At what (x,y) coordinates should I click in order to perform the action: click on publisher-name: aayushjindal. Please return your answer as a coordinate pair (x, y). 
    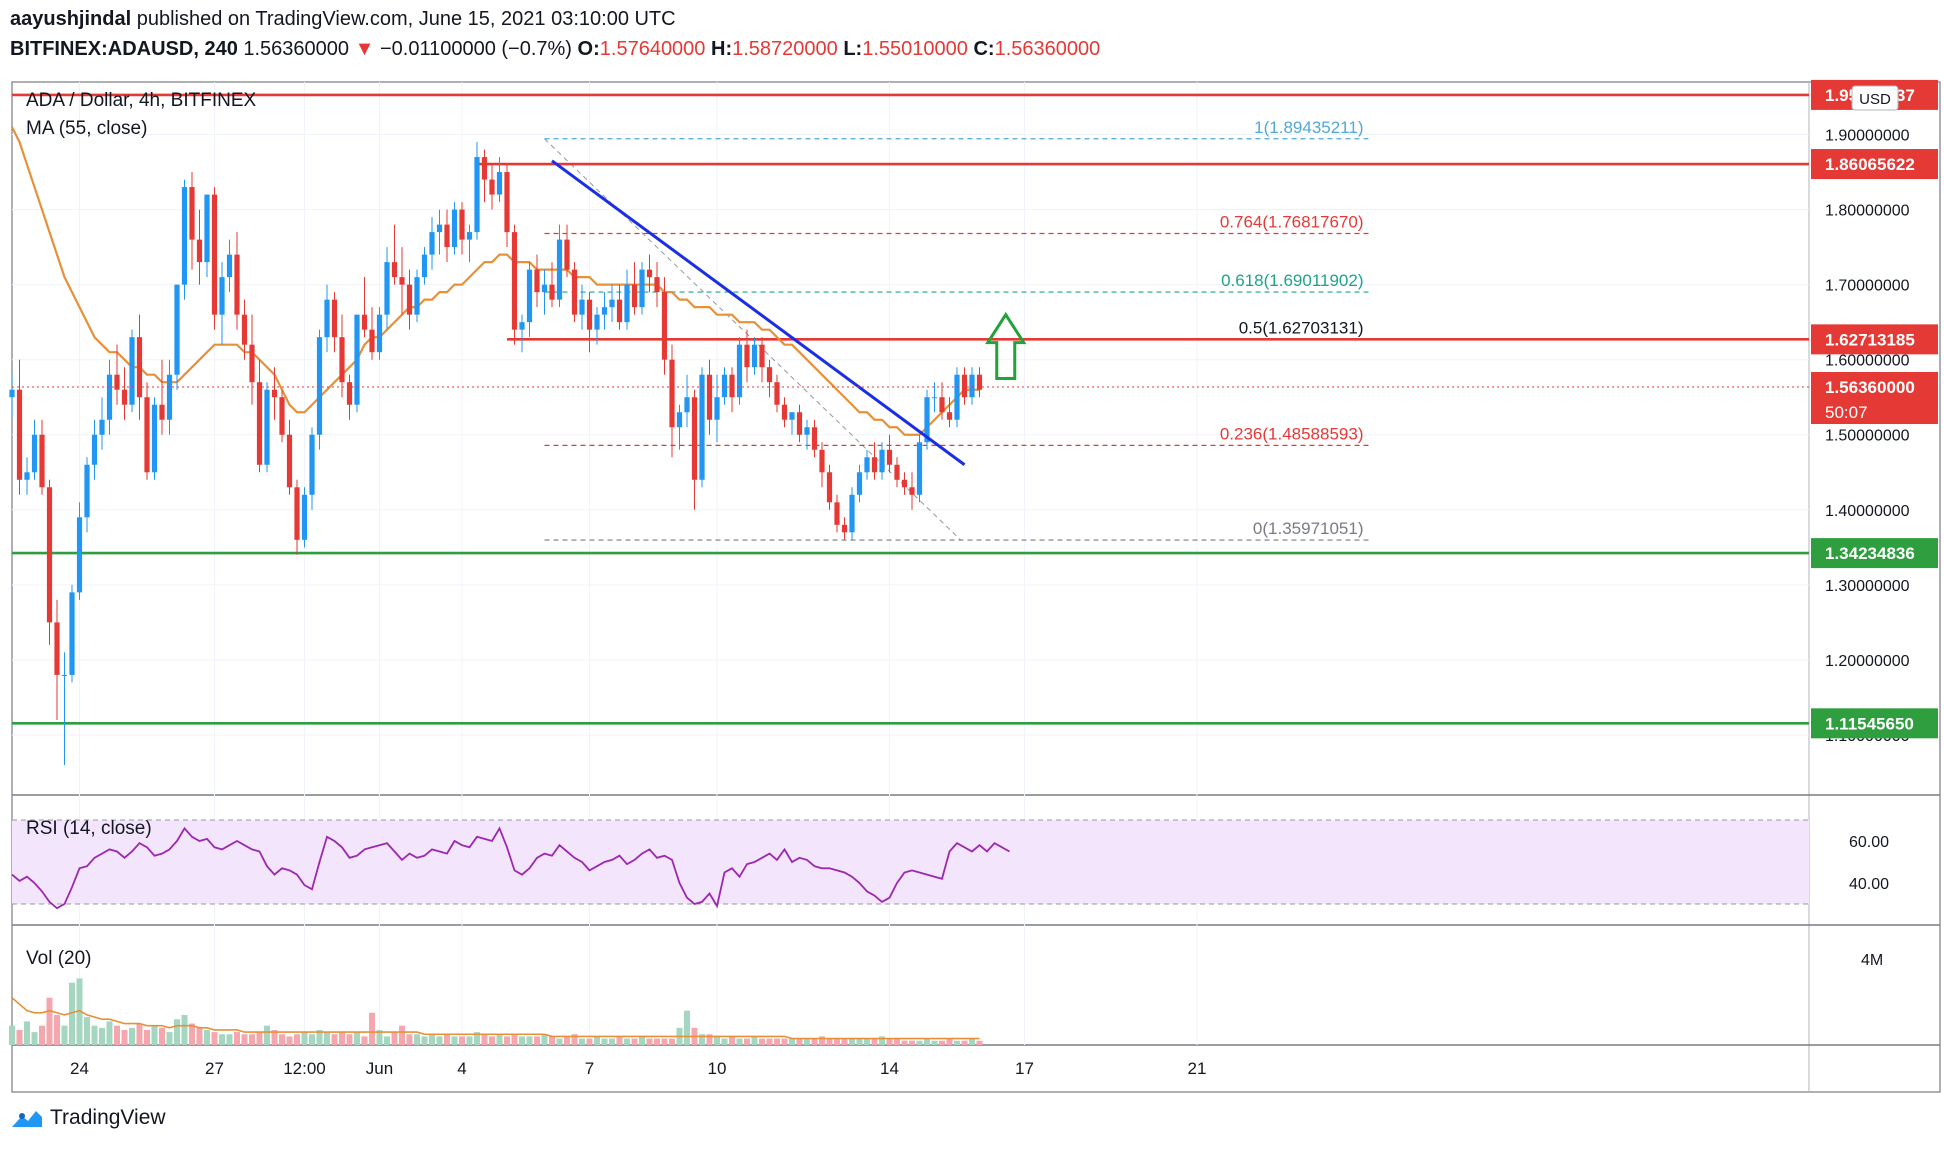
    Looking at the image, I should click on (71, 19).